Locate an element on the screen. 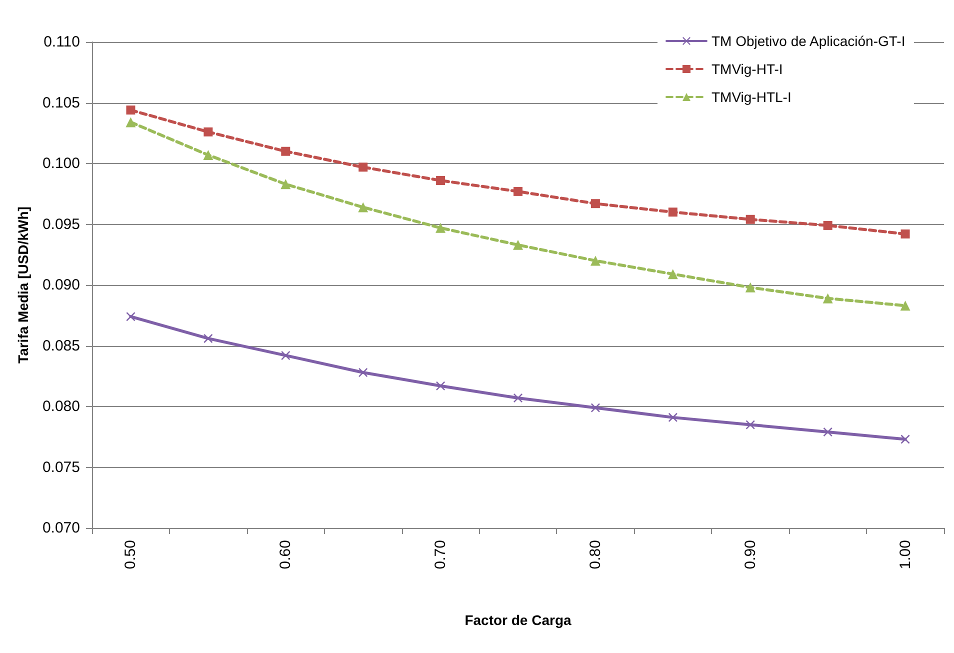  legend-label: TM Objetivo de Aplicación-GT-I is located at coordinates (808, 41).